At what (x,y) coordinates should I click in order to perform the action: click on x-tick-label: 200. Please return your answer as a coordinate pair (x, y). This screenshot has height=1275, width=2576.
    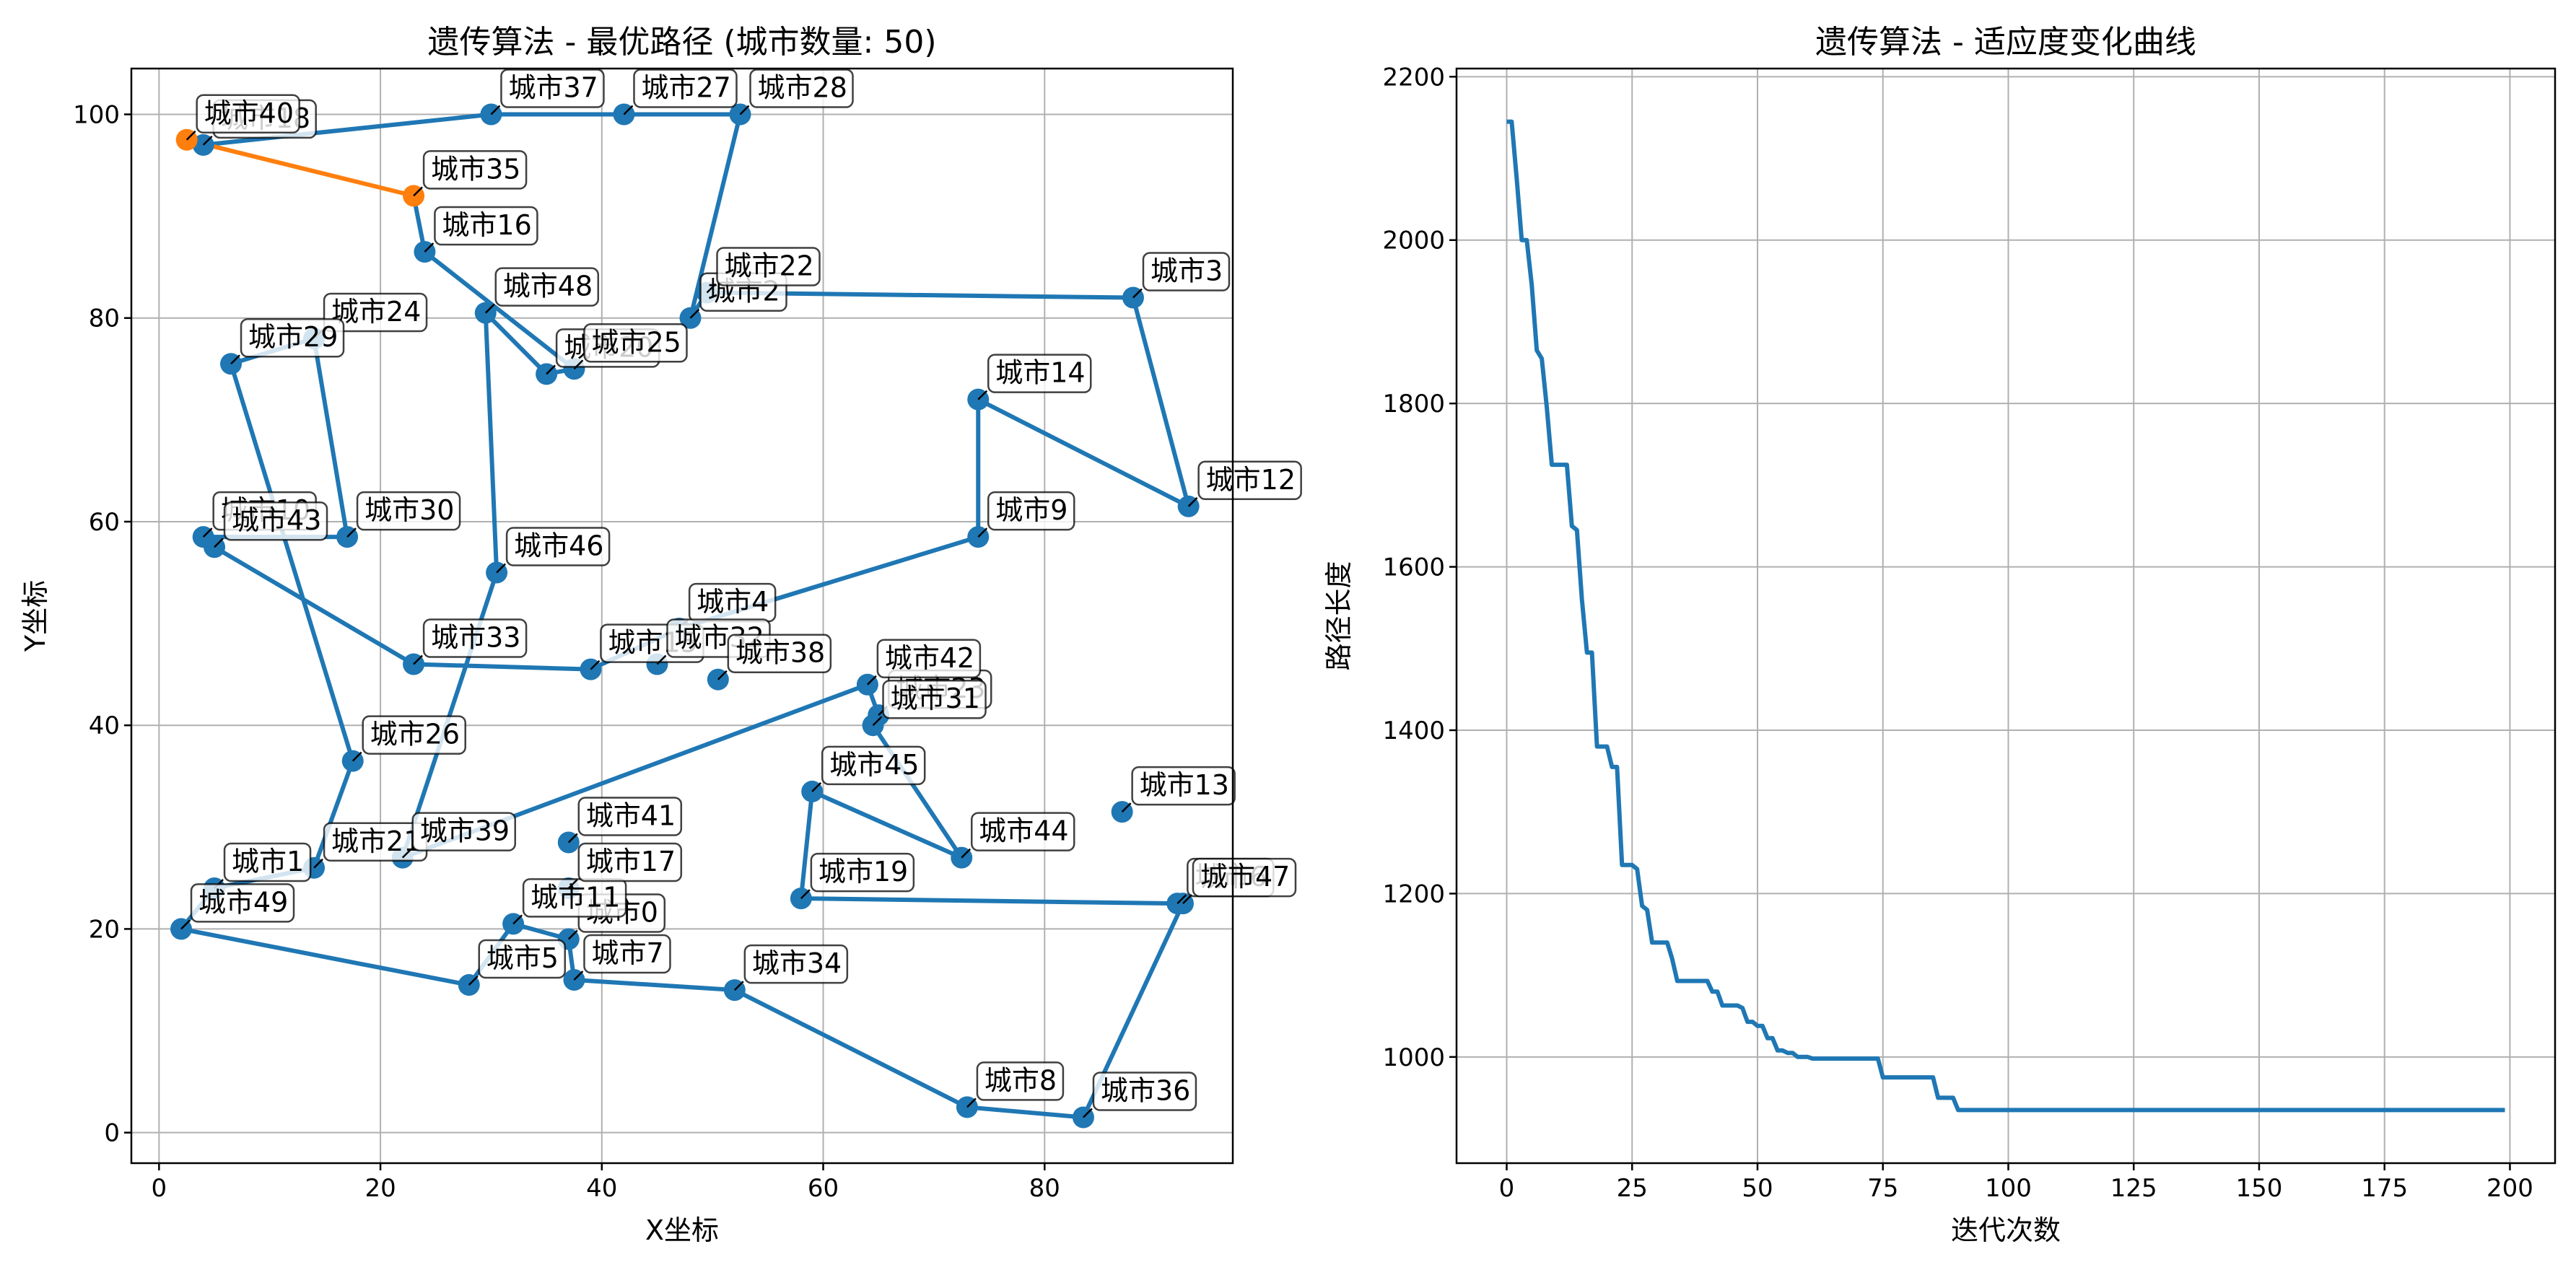
    Looking at the image, I should click on (2510, 1189).